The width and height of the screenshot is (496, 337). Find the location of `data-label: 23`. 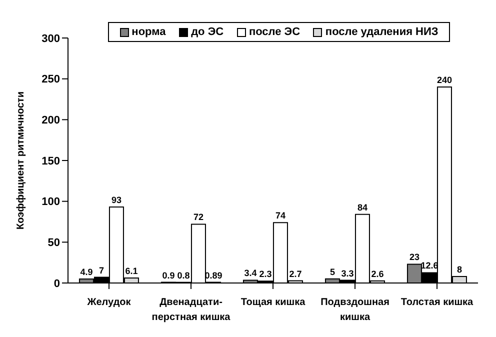

data-label: 23 is located at coordinates (414, 257).